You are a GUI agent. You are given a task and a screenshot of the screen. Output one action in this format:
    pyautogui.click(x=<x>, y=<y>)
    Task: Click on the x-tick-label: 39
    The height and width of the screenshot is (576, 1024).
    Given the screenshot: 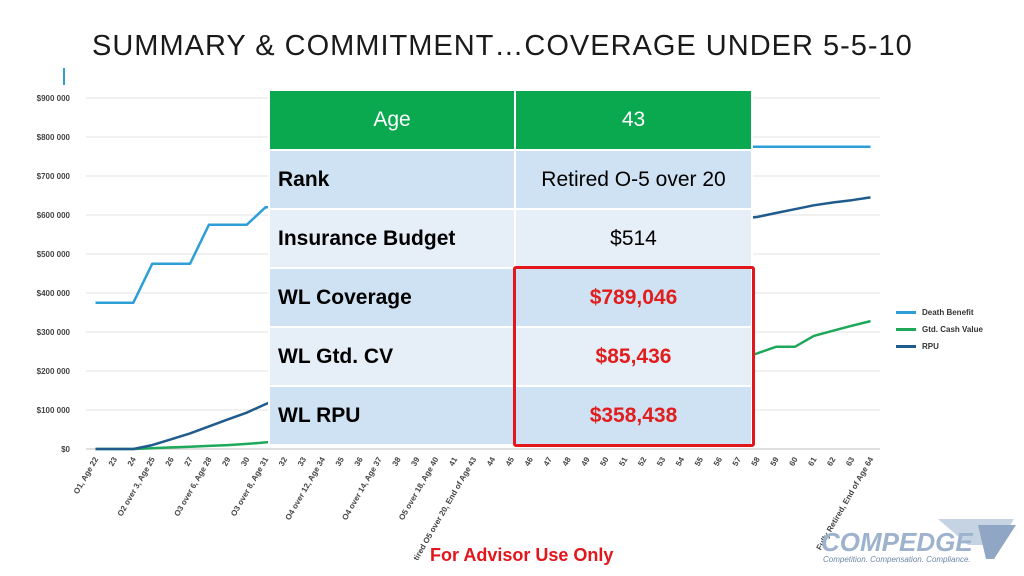 What is the action you would take?
    pyautogui.click(x=415, y=461)
    